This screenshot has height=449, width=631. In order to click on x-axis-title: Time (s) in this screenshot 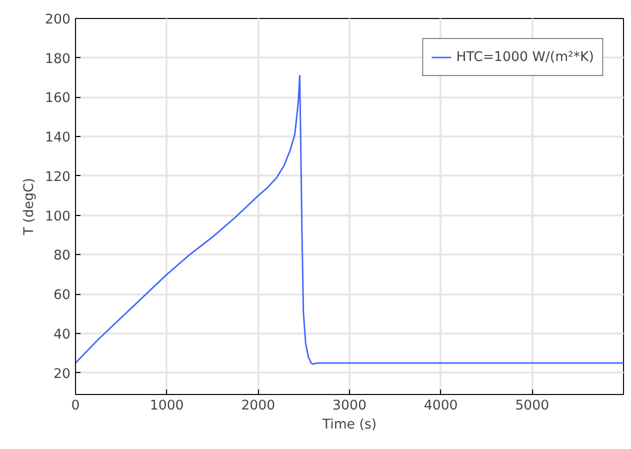, I will do `click(349, 425)`.